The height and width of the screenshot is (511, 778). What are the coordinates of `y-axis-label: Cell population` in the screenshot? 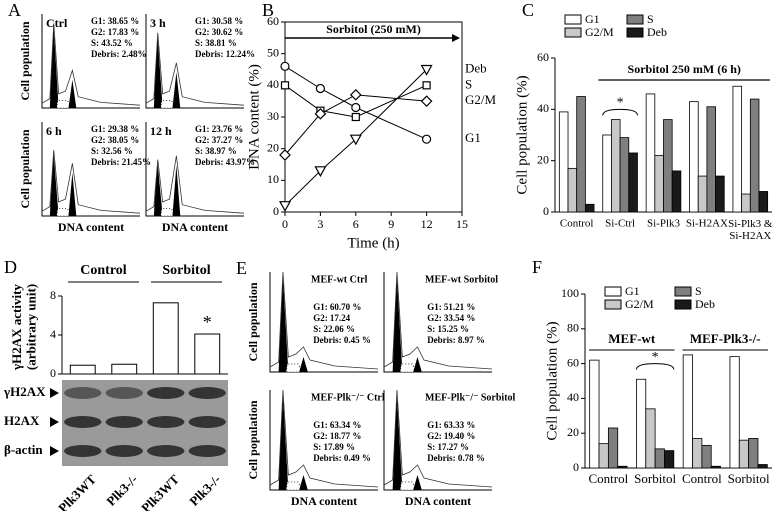 It's located at (253, 439).